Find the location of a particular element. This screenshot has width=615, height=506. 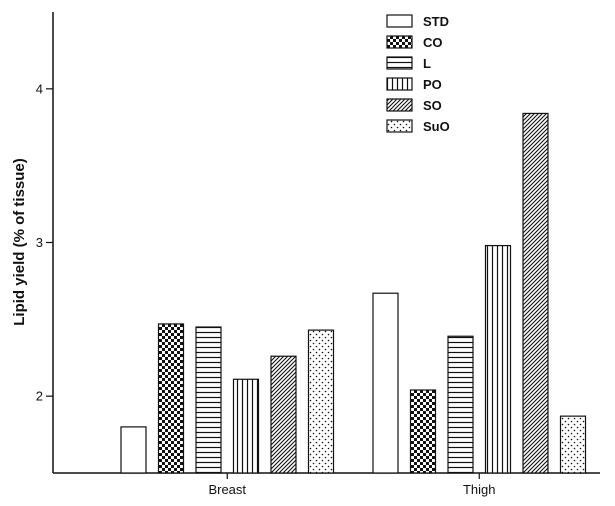

y-axis-title: Lipid yield (% of tissue) is located at coordinates (19, 242).